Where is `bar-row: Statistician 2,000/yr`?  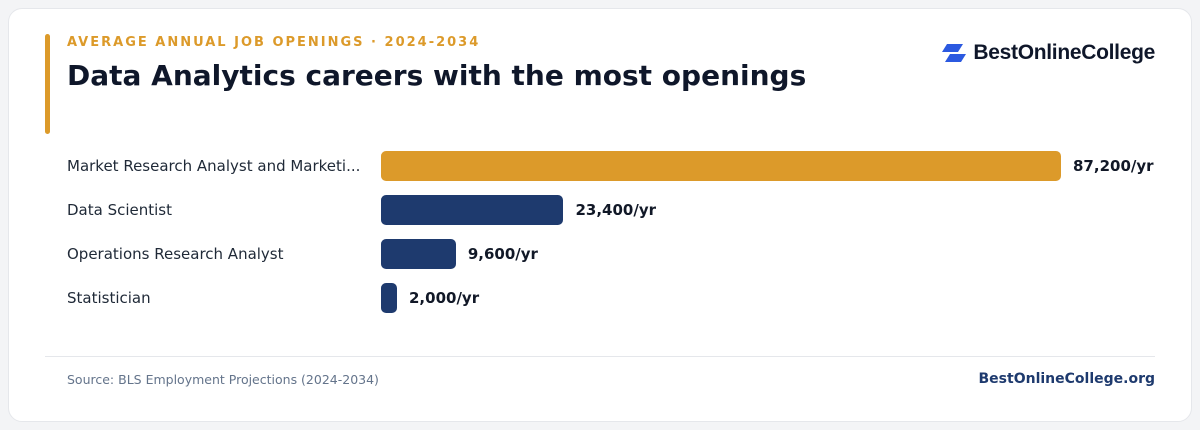 bar-row: Statistician 2,000/yr is located at coordinates (617, 299).